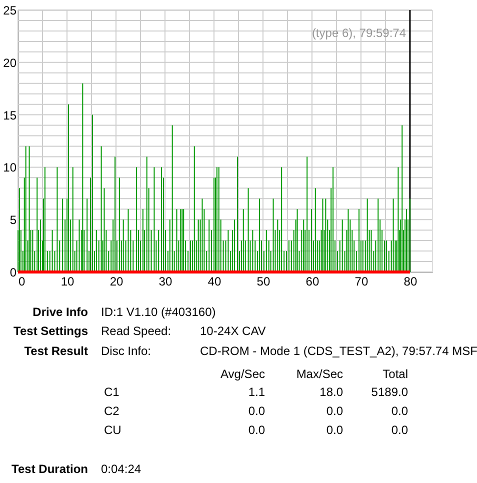 This screenshot has height=483, width=477. What do you see at coordinates (389, 392) in the screenshot?
I see `text: 5189.0` at bounding box center [389, 392].